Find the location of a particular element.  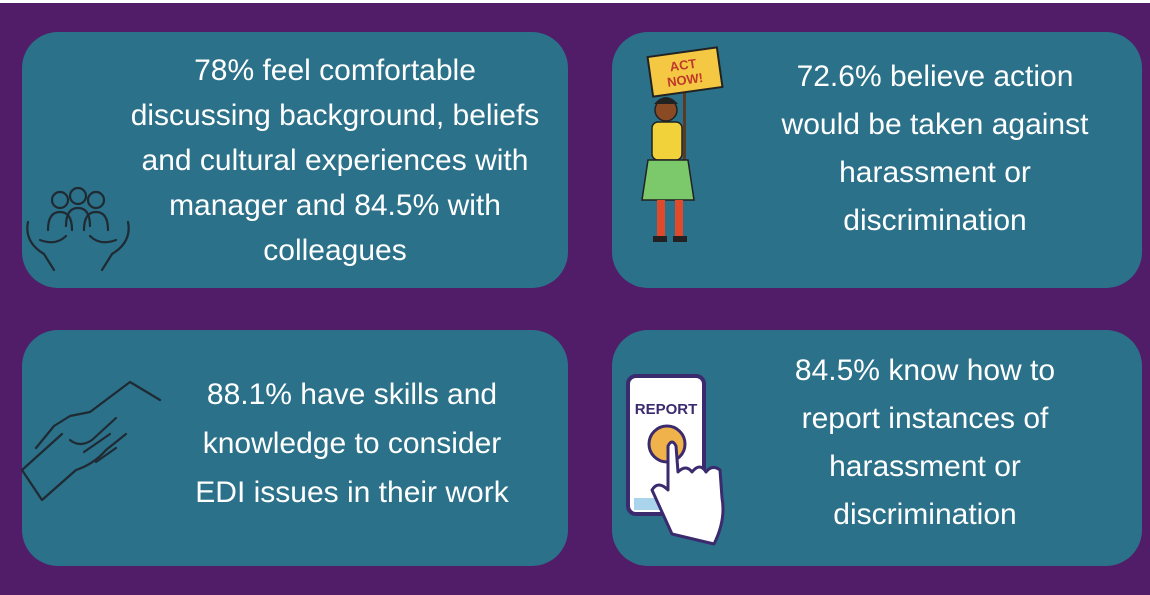

protester-icon is located at coordinates (682, 144).